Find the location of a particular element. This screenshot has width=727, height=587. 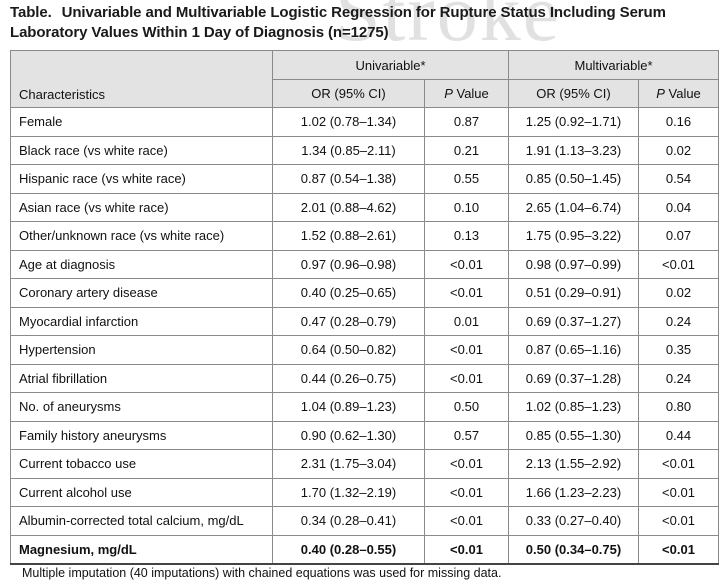

uni-or-cell: 0.40 (0.28–0.55) is located at coordinates (348, 549).